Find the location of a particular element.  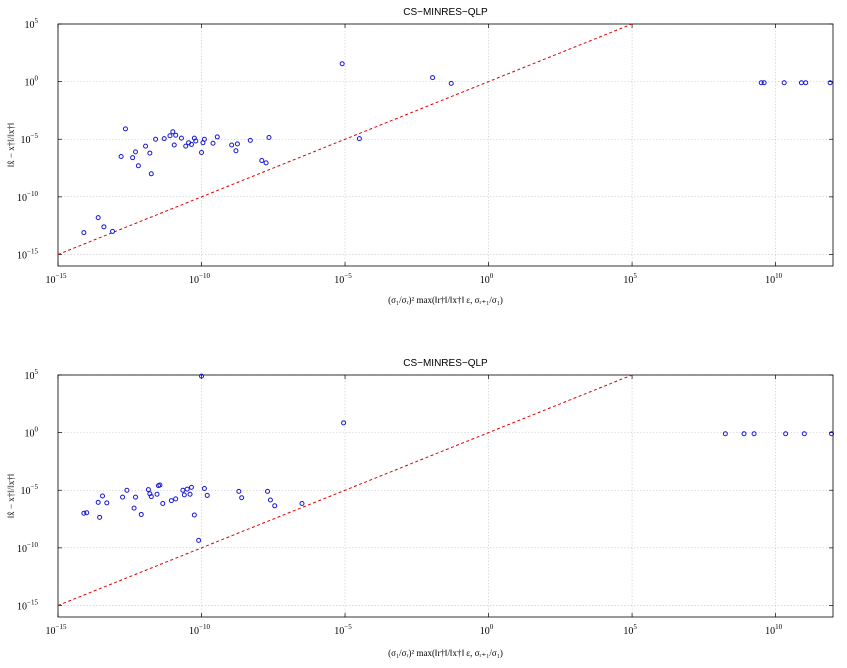

y-axis-label: ‖x̂ − x†‖/‖x†‖ is located at coordinates (11, 496).